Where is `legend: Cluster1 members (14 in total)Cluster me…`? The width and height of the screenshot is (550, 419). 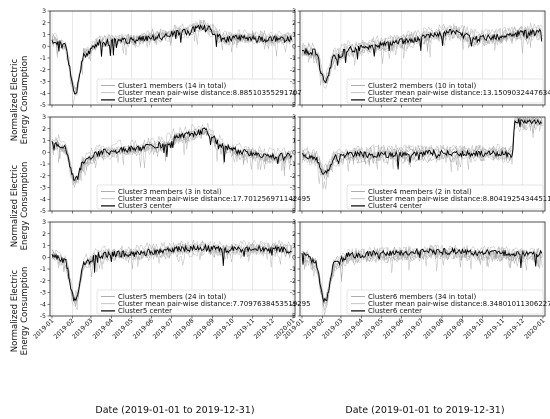
legend: Cluster1 members (14 in total)Cluster me… is located at coordinates (199, 91).